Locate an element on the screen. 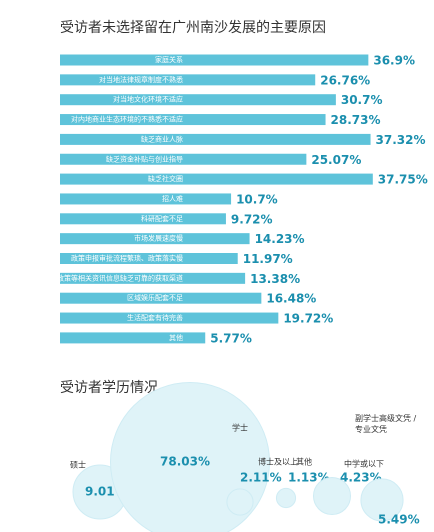 This screenshot has height=532, width=434. bubble-label: 副学士高级文凭 / 专业文凭 is located at coordinates (386, 424).